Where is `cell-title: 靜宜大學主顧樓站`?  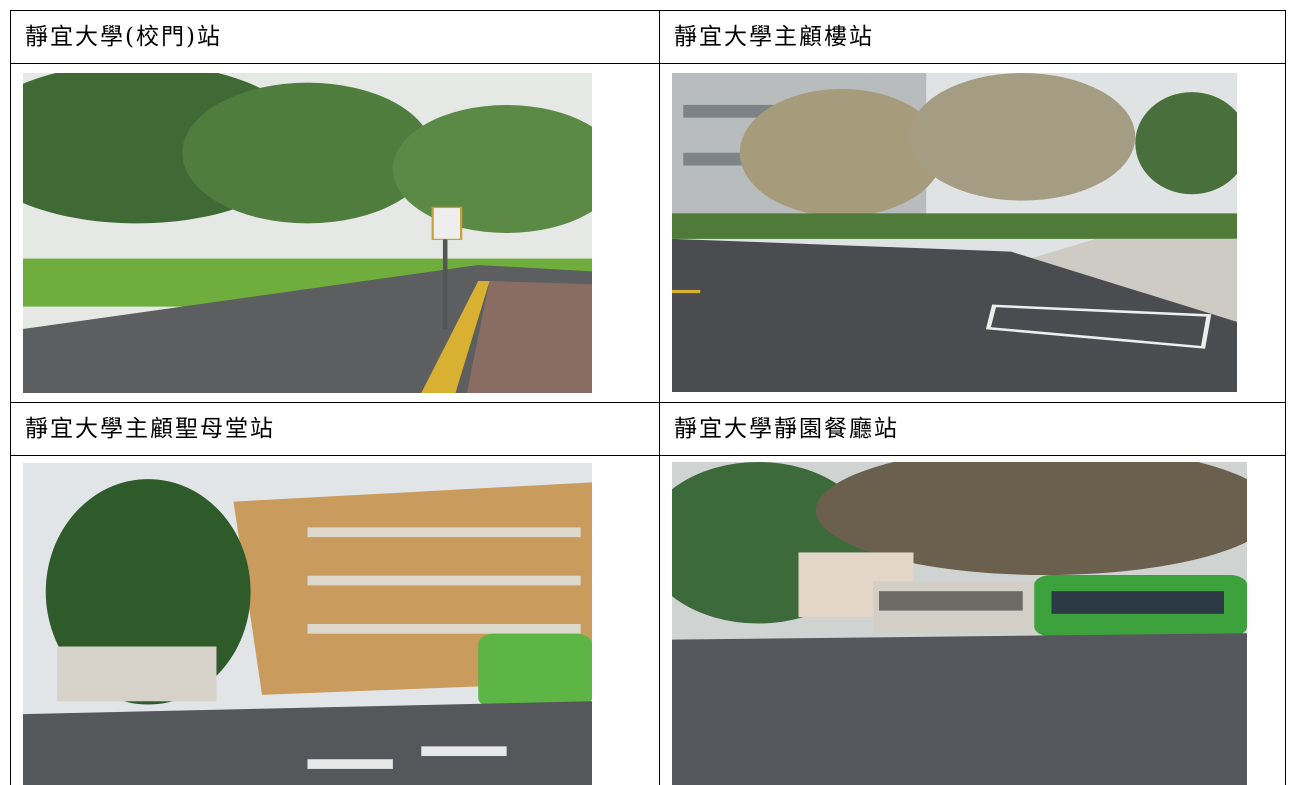
cell-title: 靜宜大學主顧樓站 is located at coordinates (774, 37).